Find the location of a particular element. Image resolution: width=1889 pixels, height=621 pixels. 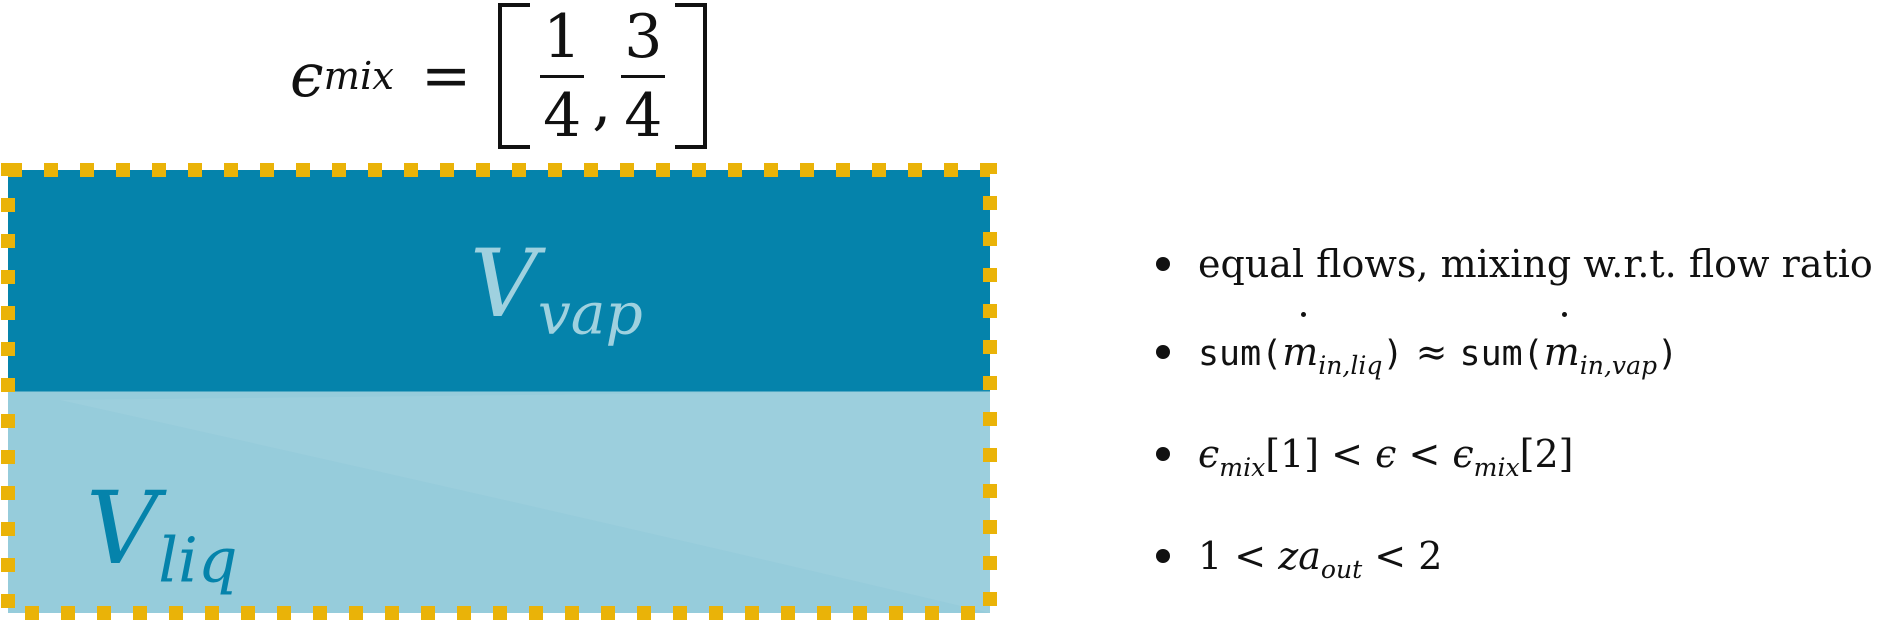

epsilon-mix-formula: ϵ mix = 1 4 , 3 4 is located at coordinates (499, 76).